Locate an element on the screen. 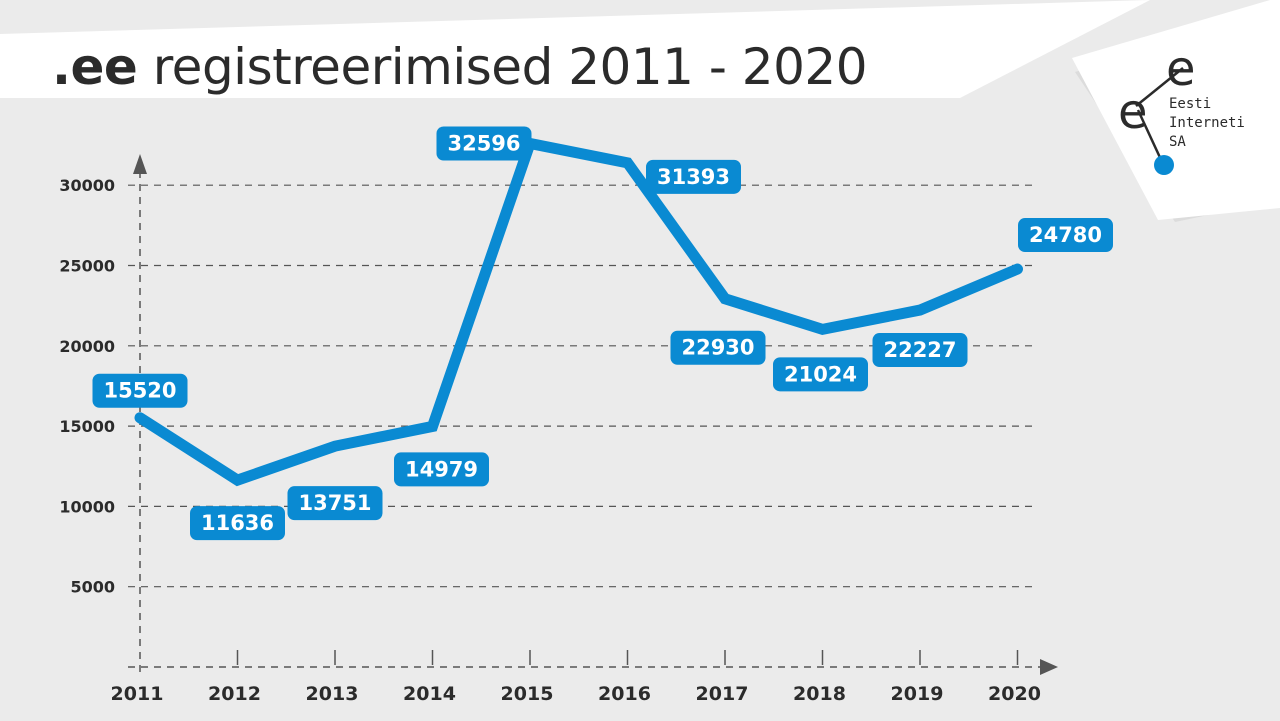 The width and height of the screenshot is (1280, 721). data-label-box-2019 is located at coordinates (920, 350).